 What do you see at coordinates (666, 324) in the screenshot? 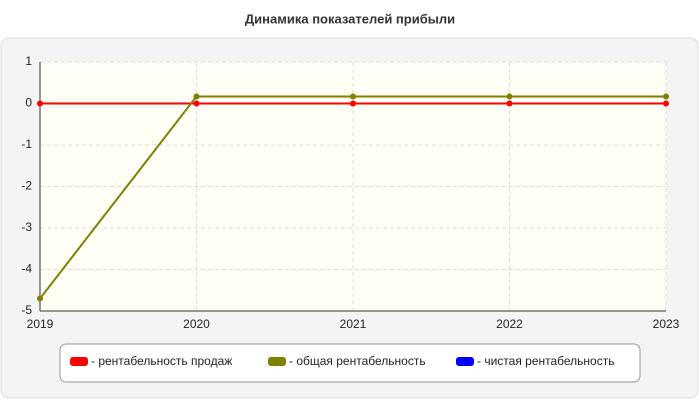
I see `x-tick-label: 2023` at bounding box center [666, 324].